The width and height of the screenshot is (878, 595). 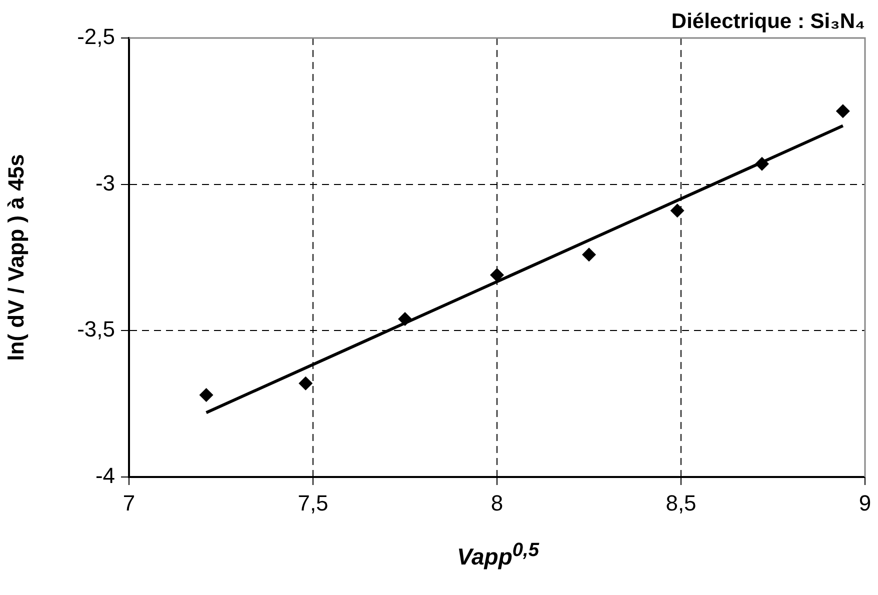 I want to click on chart-title: Diélectrique : Si₃N₄, so click(x=768, y=21).